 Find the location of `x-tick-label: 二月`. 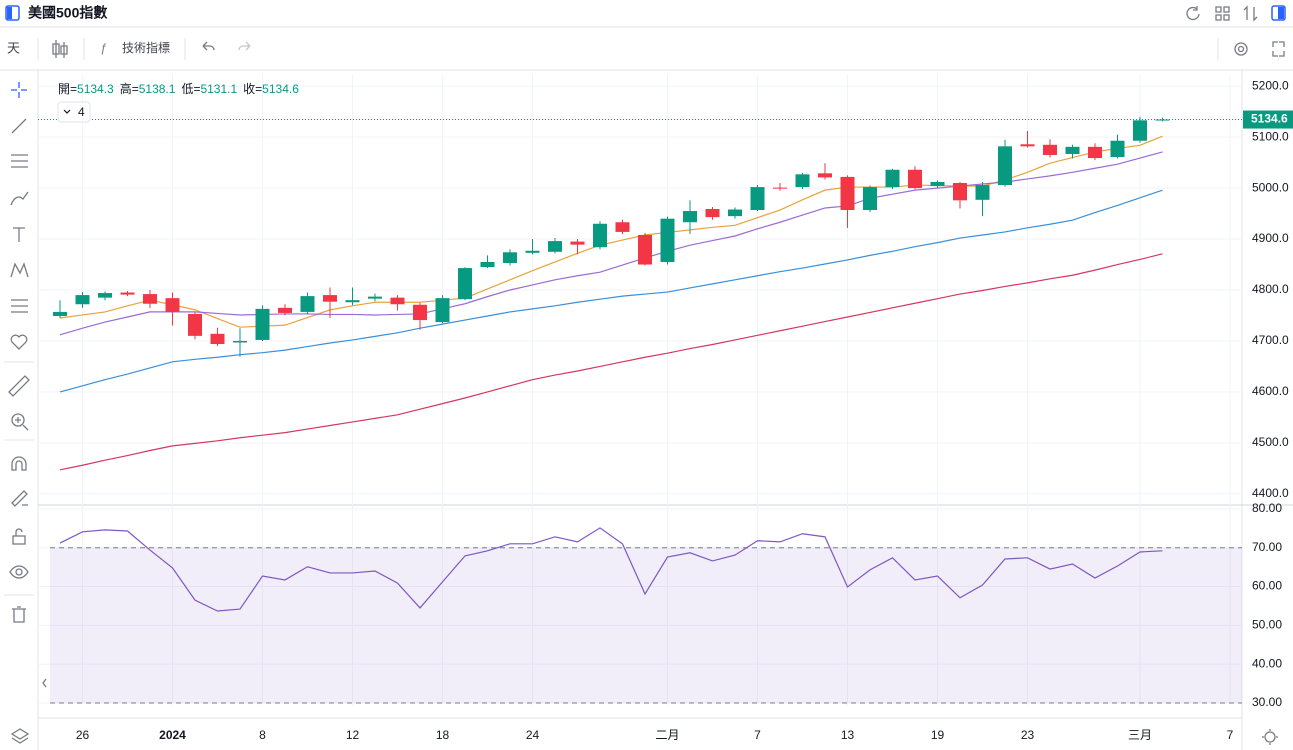

x-tick-label: 二月 is located at coordinates (667, 735).